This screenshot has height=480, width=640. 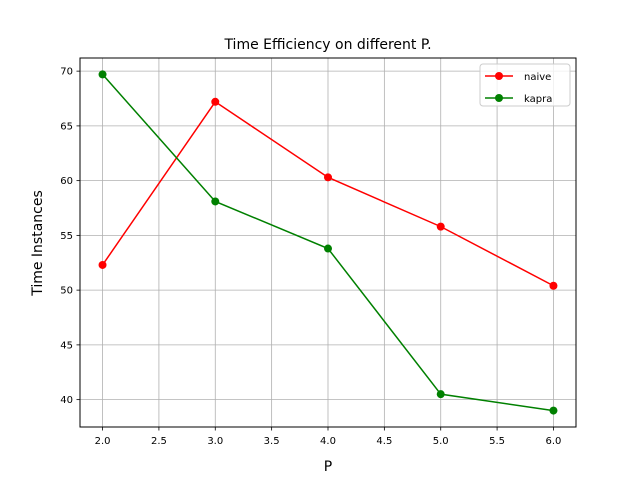 What do you see at coordinates (66, 345) in the screenshot?
I see `y-tick-label: 45` at bounding box center [66, 345].